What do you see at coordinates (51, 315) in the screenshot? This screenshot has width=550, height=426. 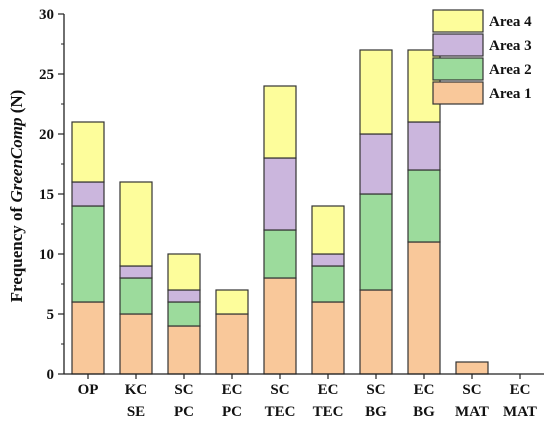 I see `y-tick-label: 5` at bounding box center [51, 315].